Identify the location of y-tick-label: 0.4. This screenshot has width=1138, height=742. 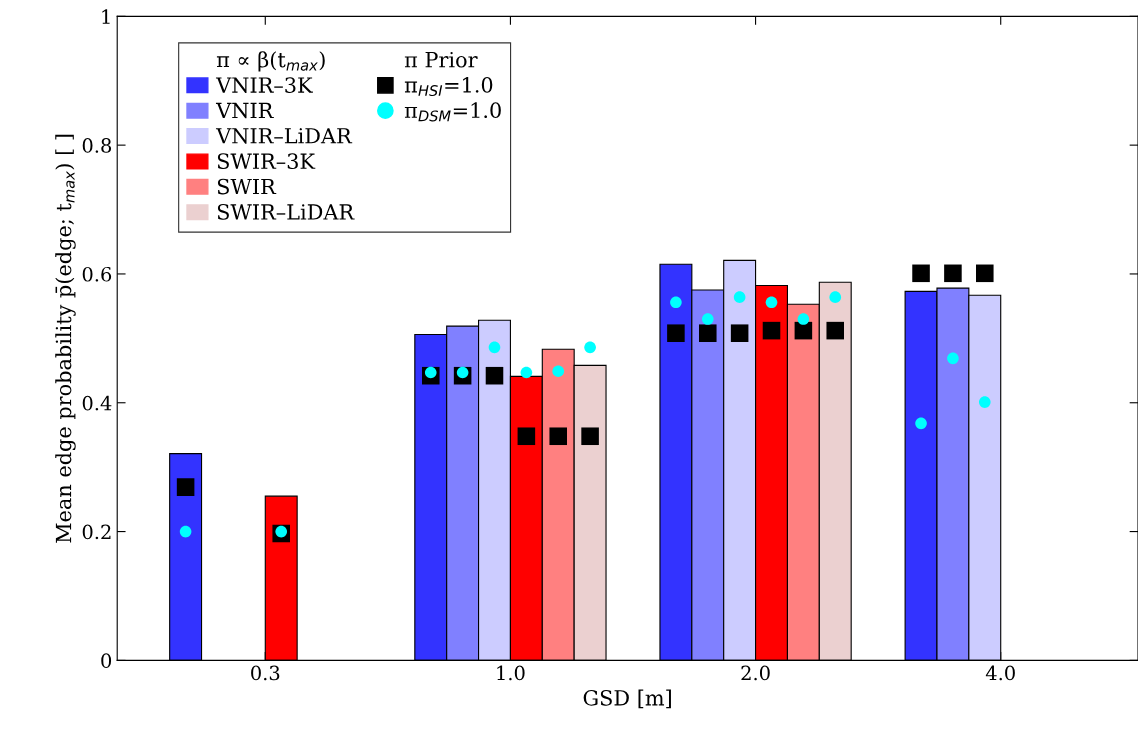
(97, 403).